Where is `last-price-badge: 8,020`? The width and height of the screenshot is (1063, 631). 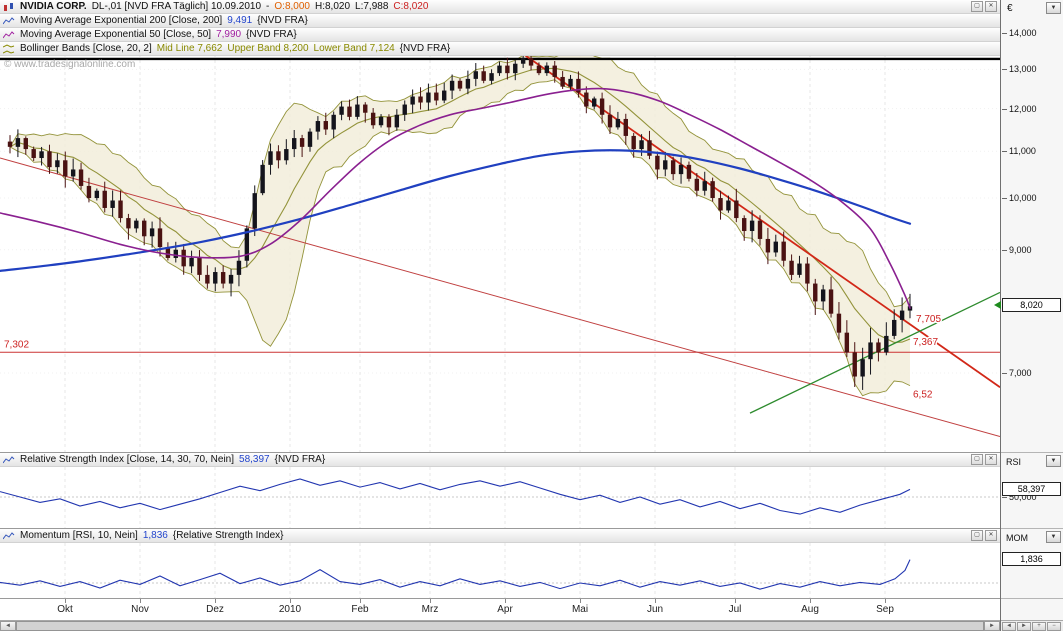 last-price-badge: 8,020 is located at coordinates (1031, 305).